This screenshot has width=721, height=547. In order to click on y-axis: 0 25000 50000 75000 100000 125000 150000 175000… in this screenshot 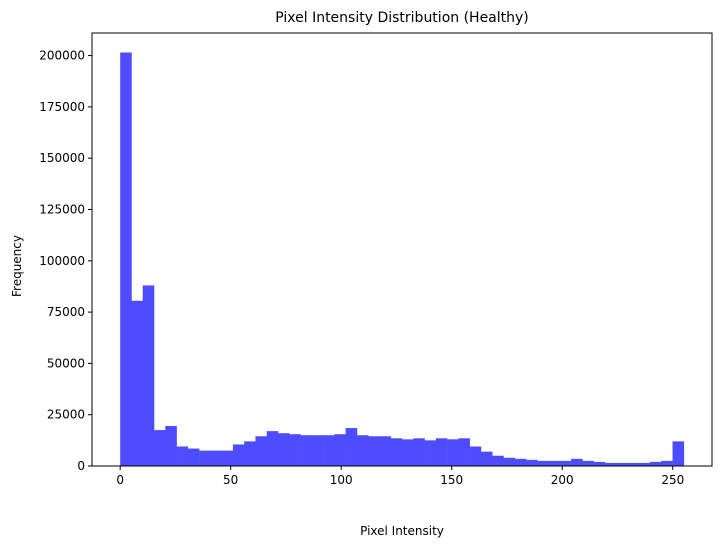, I will do `click(65, 261)`.